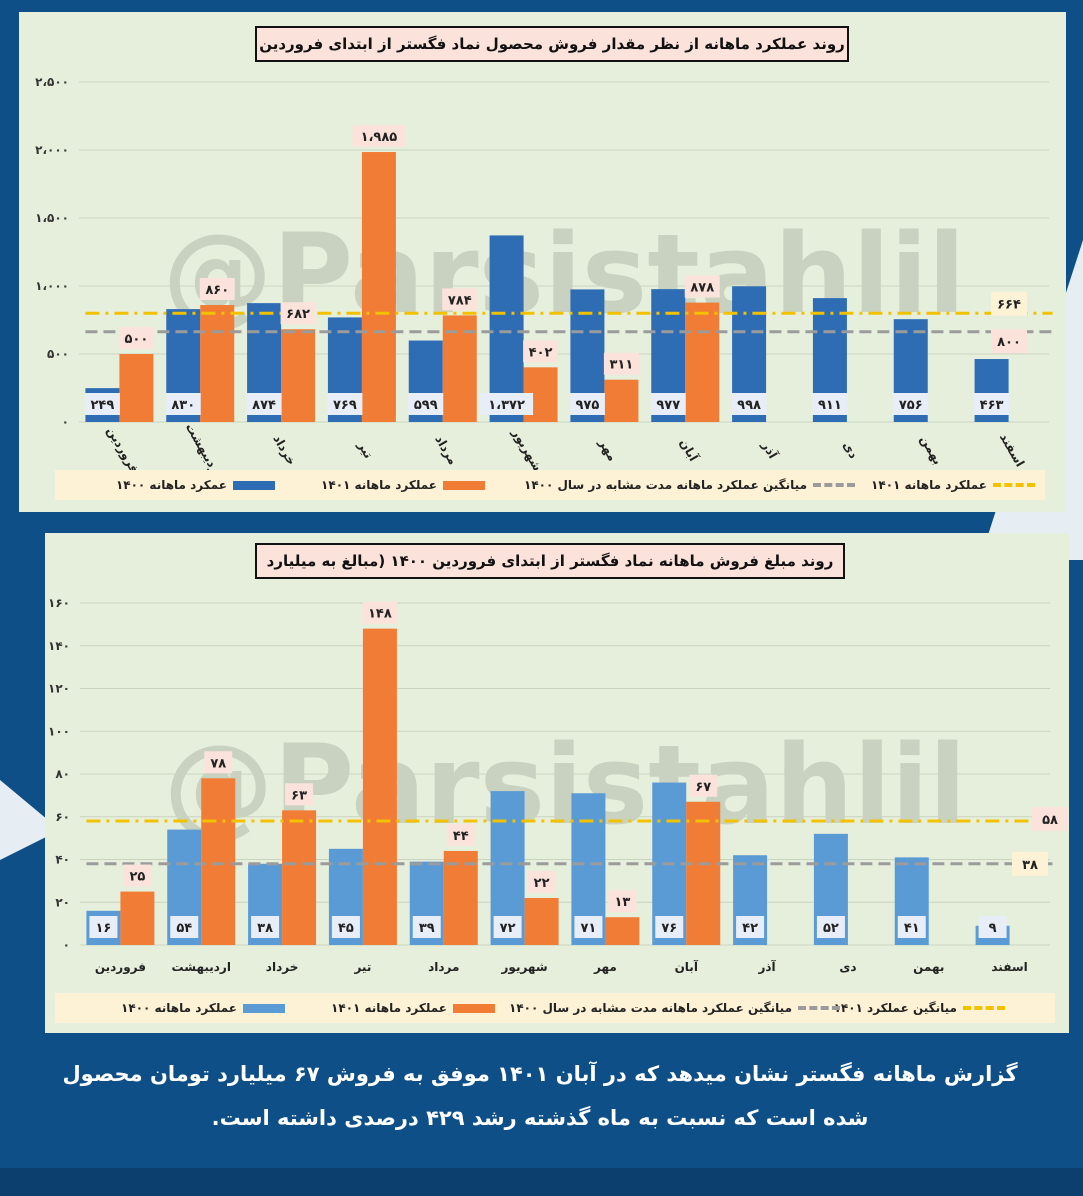  Describe the element at coordinates (66, 945) in the screenshot. I see `y-tick-label: ۰` at that location.